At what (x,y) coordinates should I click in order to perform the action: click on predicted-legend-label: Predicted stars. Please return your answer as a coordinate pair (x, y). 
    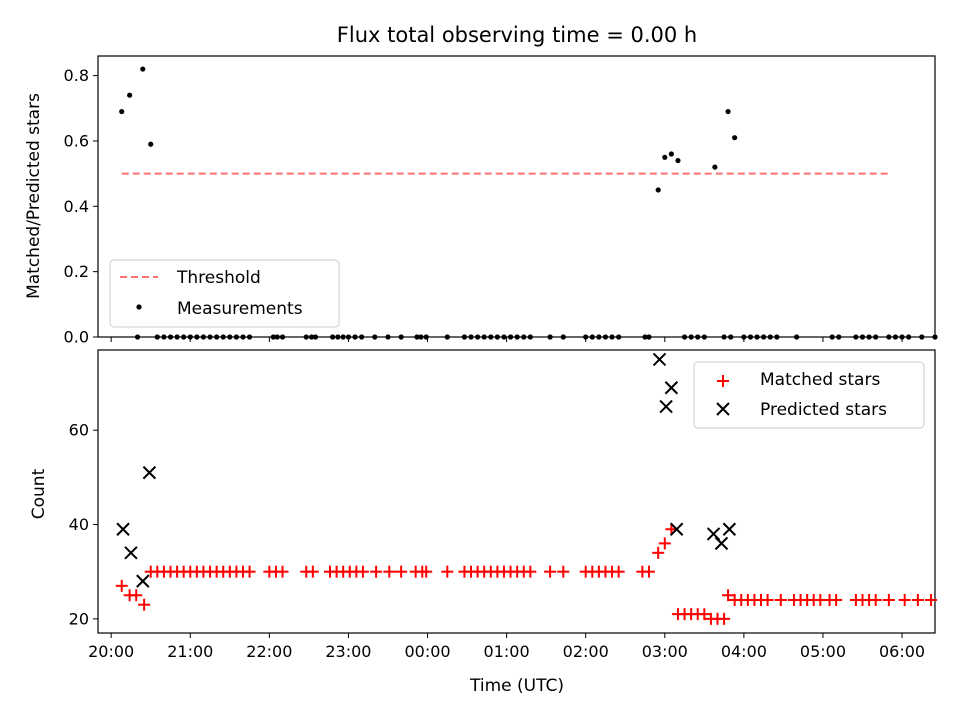
    Looking at the image, I should click on (823, 410).